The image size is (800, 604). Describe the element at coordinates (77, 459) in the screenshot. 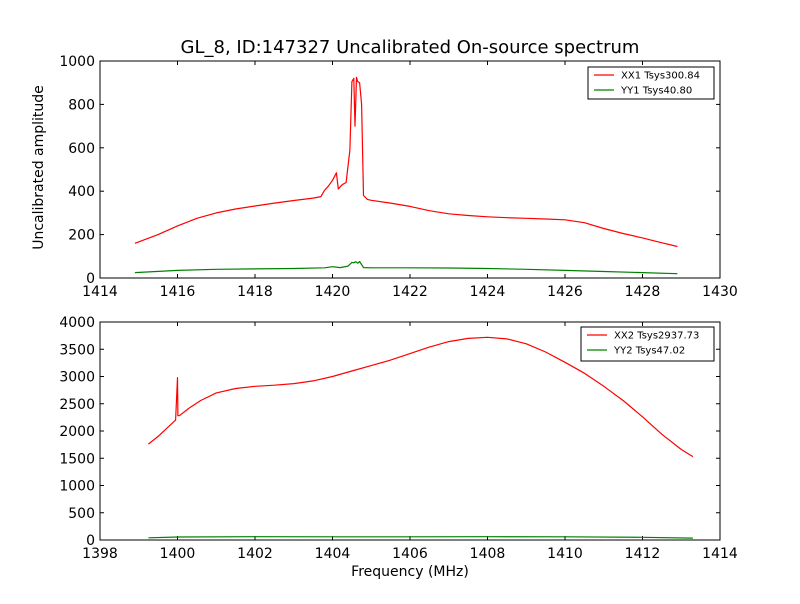

I see `chart-2-ytick-label: 1500` at that location.